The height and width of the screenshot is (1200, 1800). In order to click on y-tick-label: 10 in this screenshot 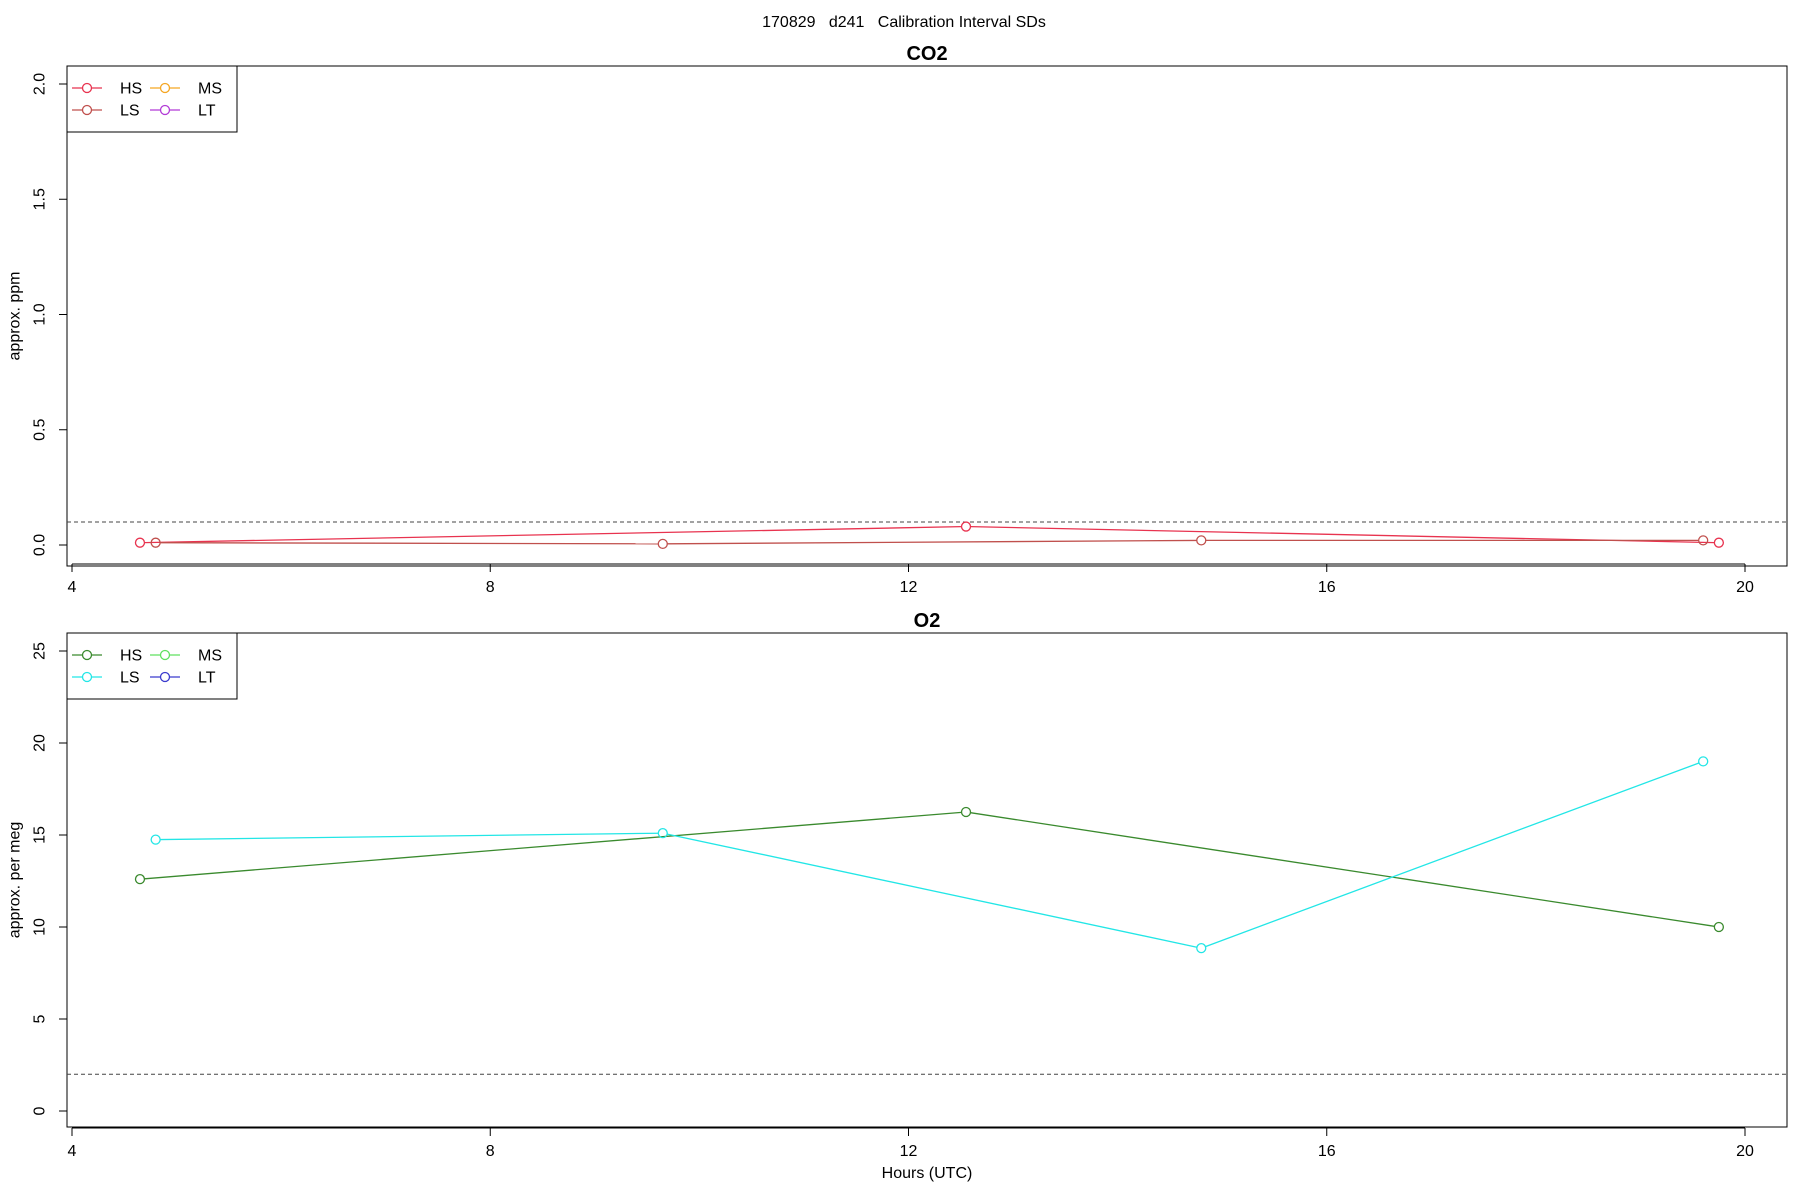, I will do `click(40, 927)`.